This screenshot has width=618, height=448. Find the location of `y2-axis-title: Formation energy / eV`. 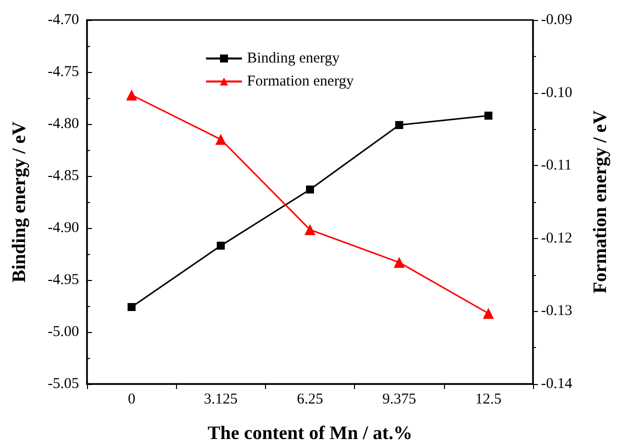

y2-axis-title: Formation energy / eV is located at coordinates (600, 202).